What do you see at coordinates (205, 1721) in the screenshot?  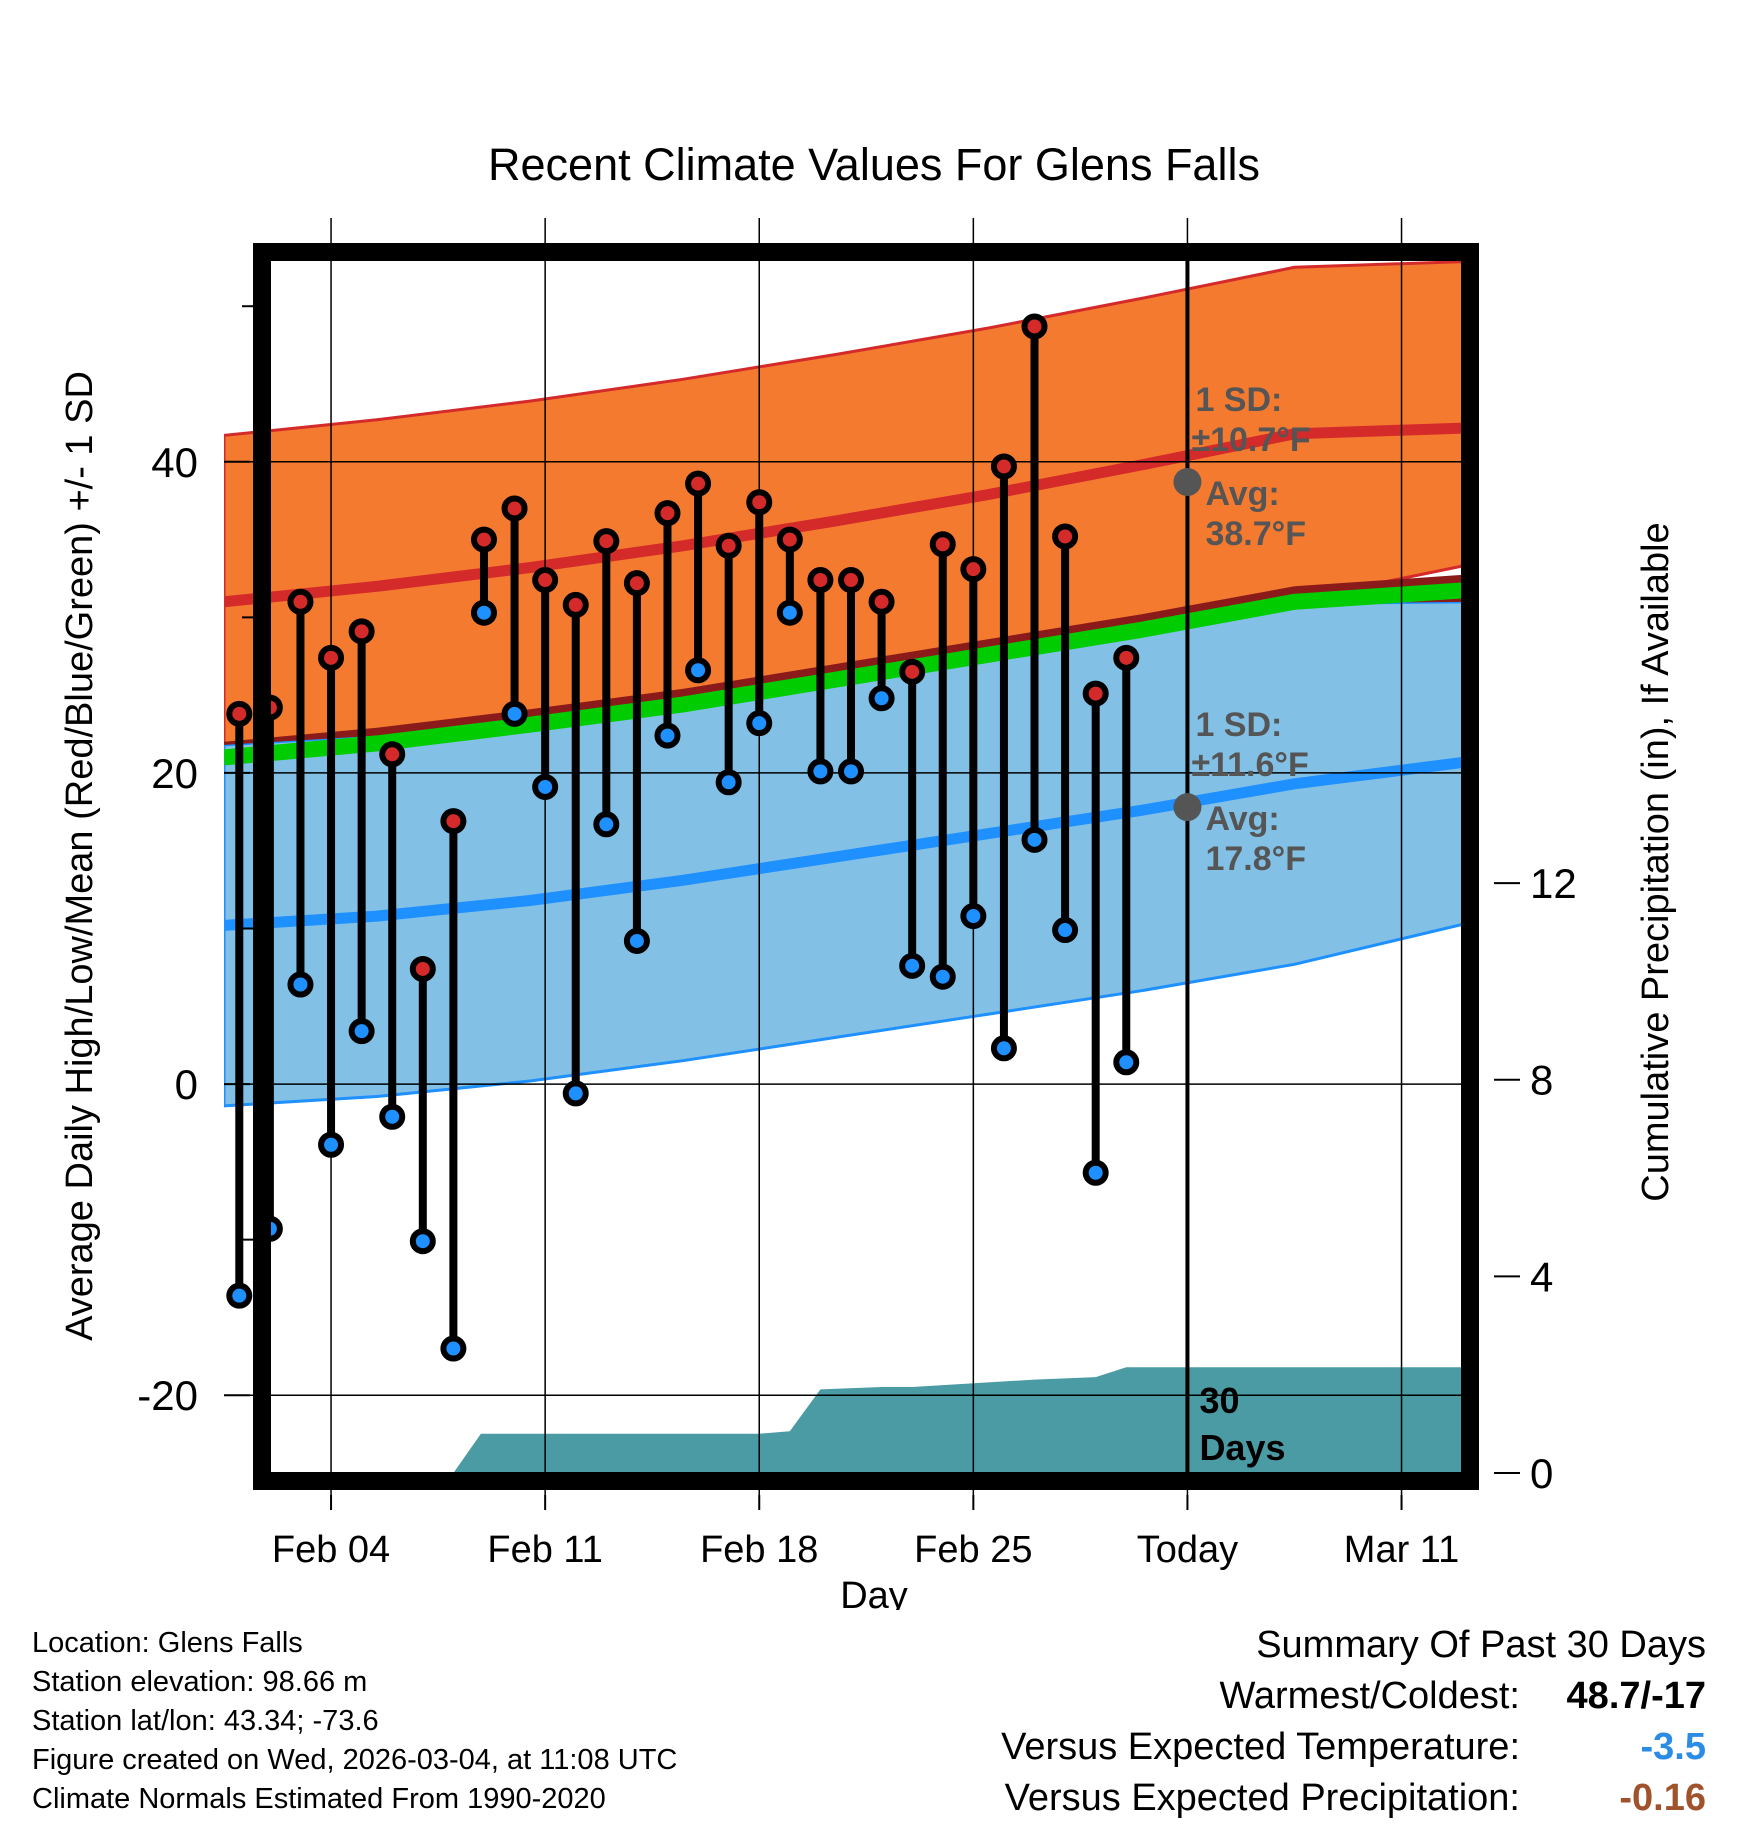 I see `latlon-text: Station lat/lon: 43.34; -73.6` at bounding box center [205, 1721].